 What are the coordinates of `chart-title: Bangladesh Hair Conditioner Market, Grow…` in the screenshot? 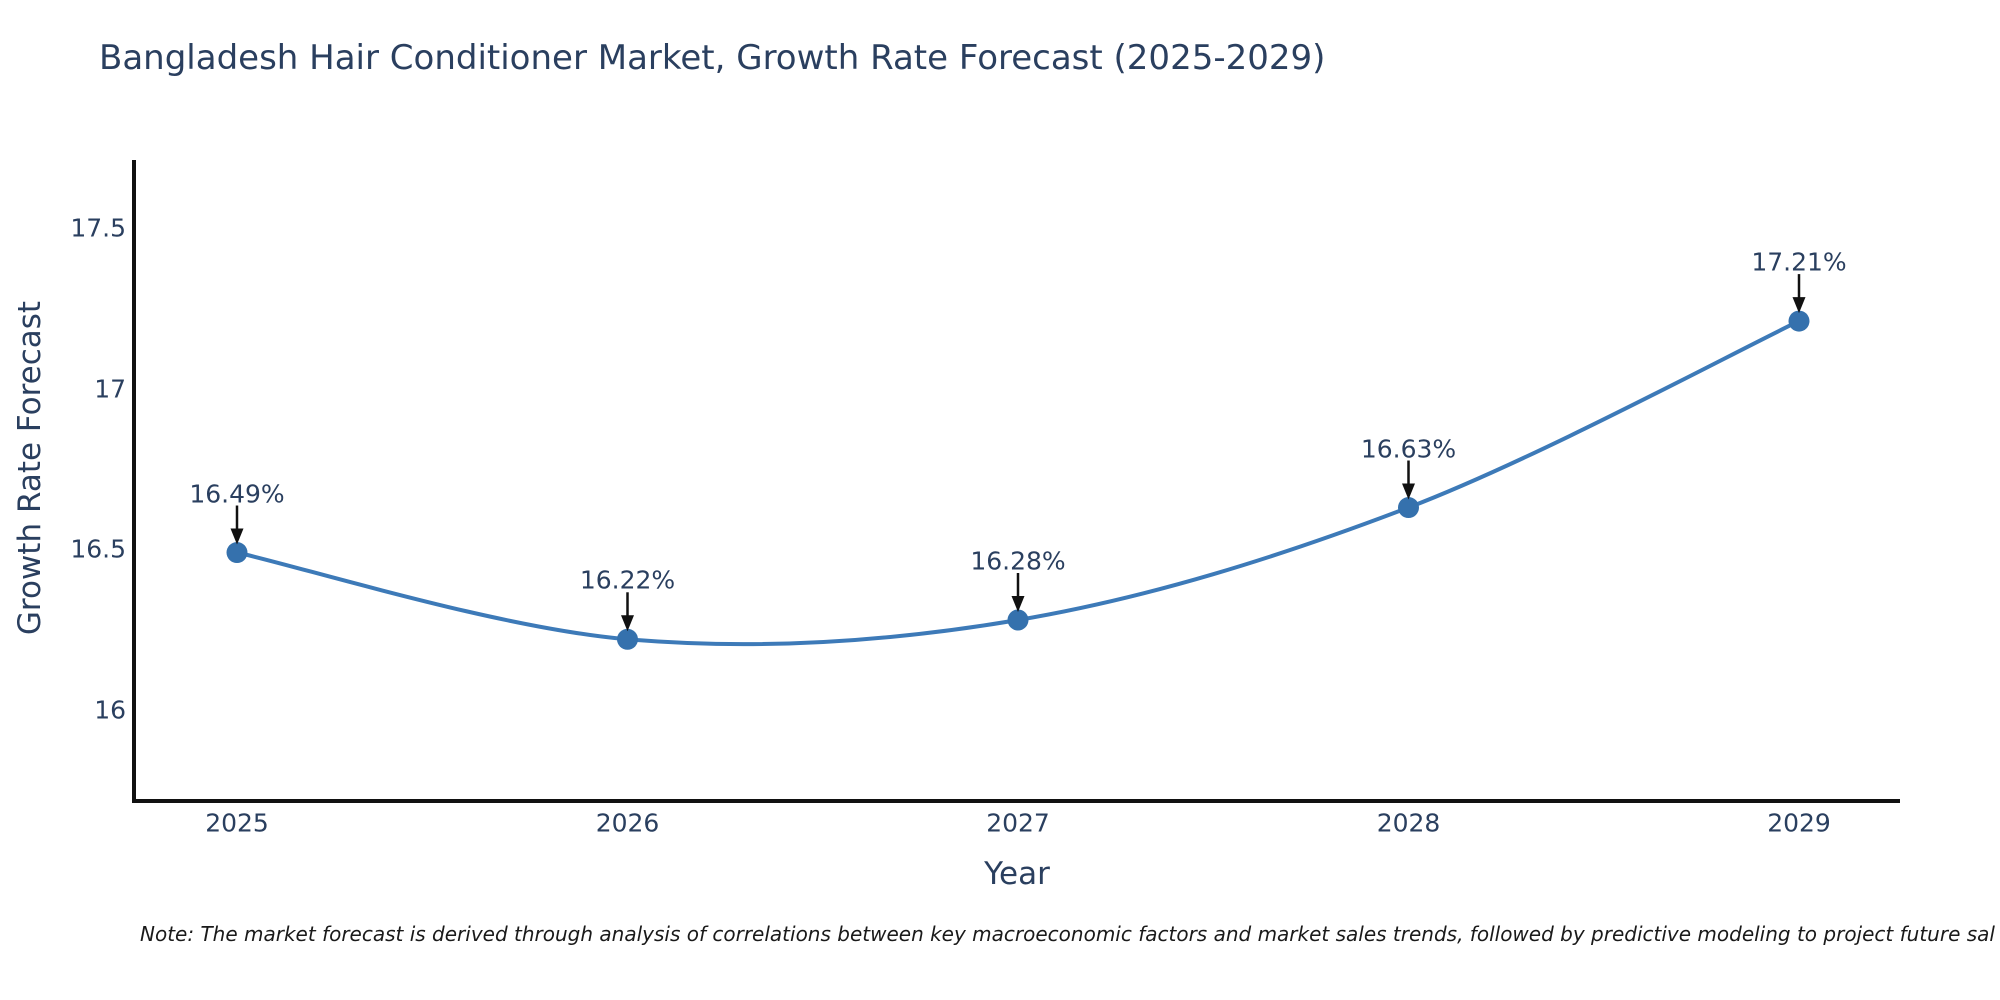 It's located at (712, 58).